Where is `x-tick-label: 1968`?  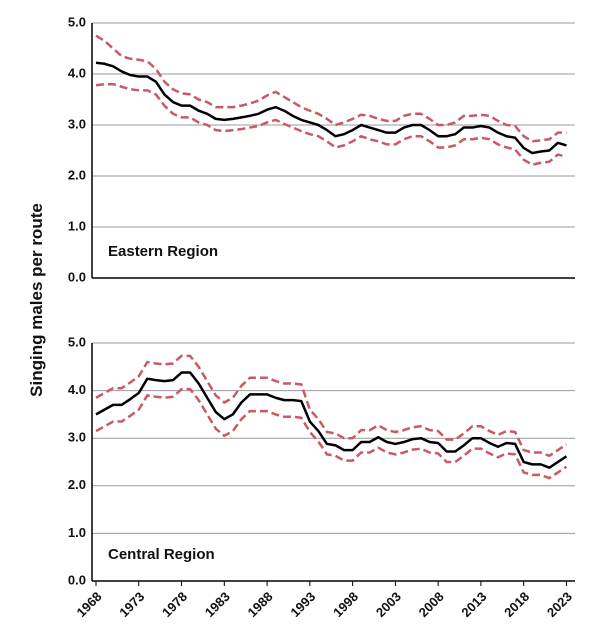
x-tick-label: 1968 is located at coordinates (88, 604).